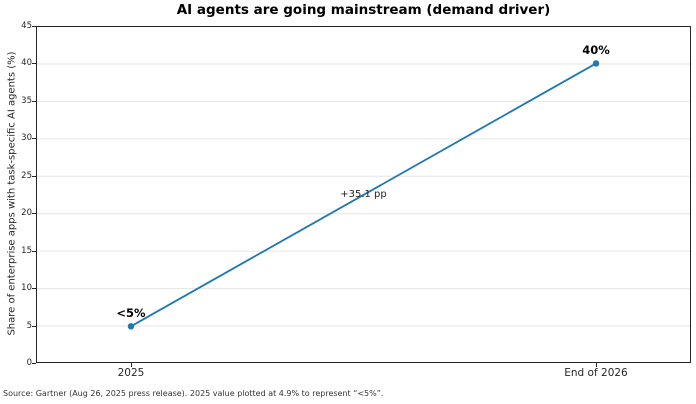  I want to click on data-point-label: <5%, so click(131, 313).